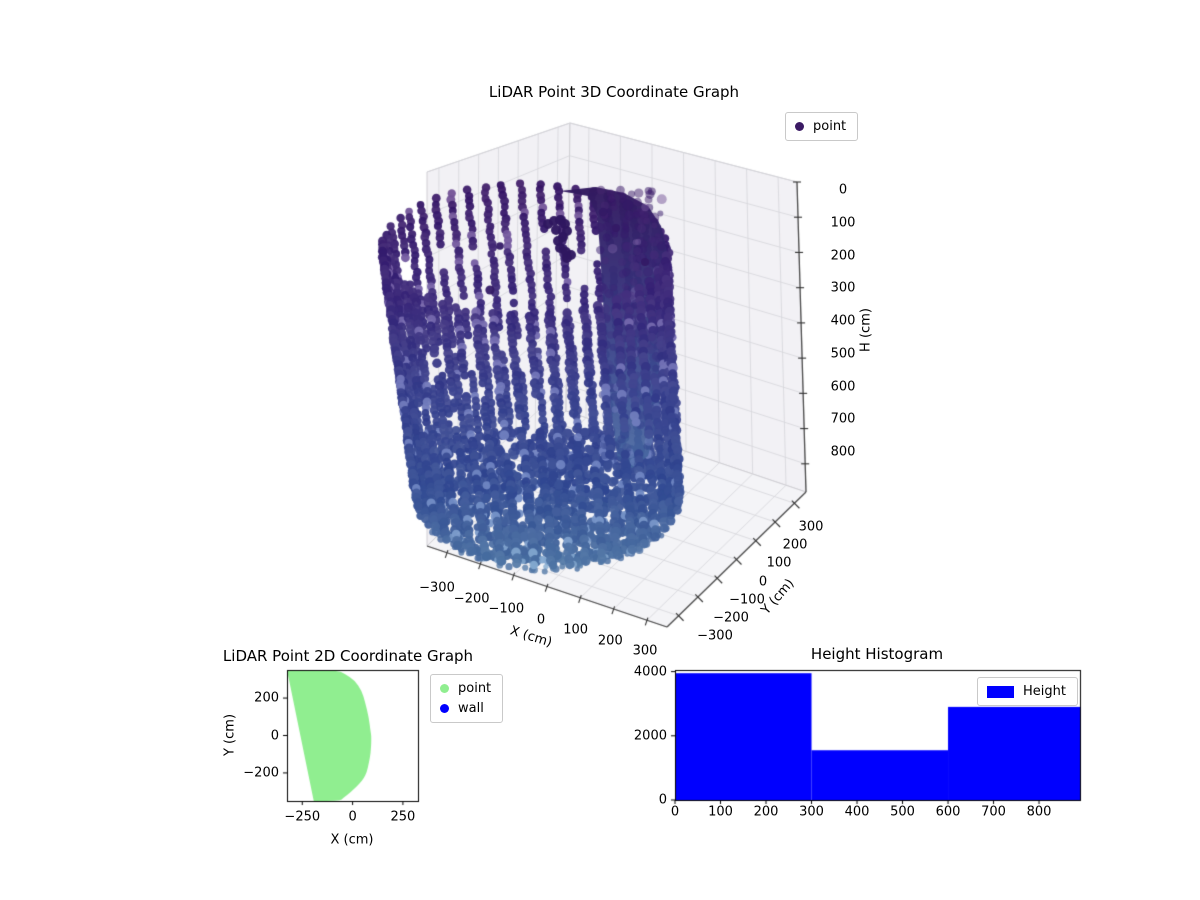 Image resolution: width=1200 pixels, height=900 pixels. Describe the element at coordinates (1000, 691) in the screenshot. I see `height-bar-swatch-icon` at that location.